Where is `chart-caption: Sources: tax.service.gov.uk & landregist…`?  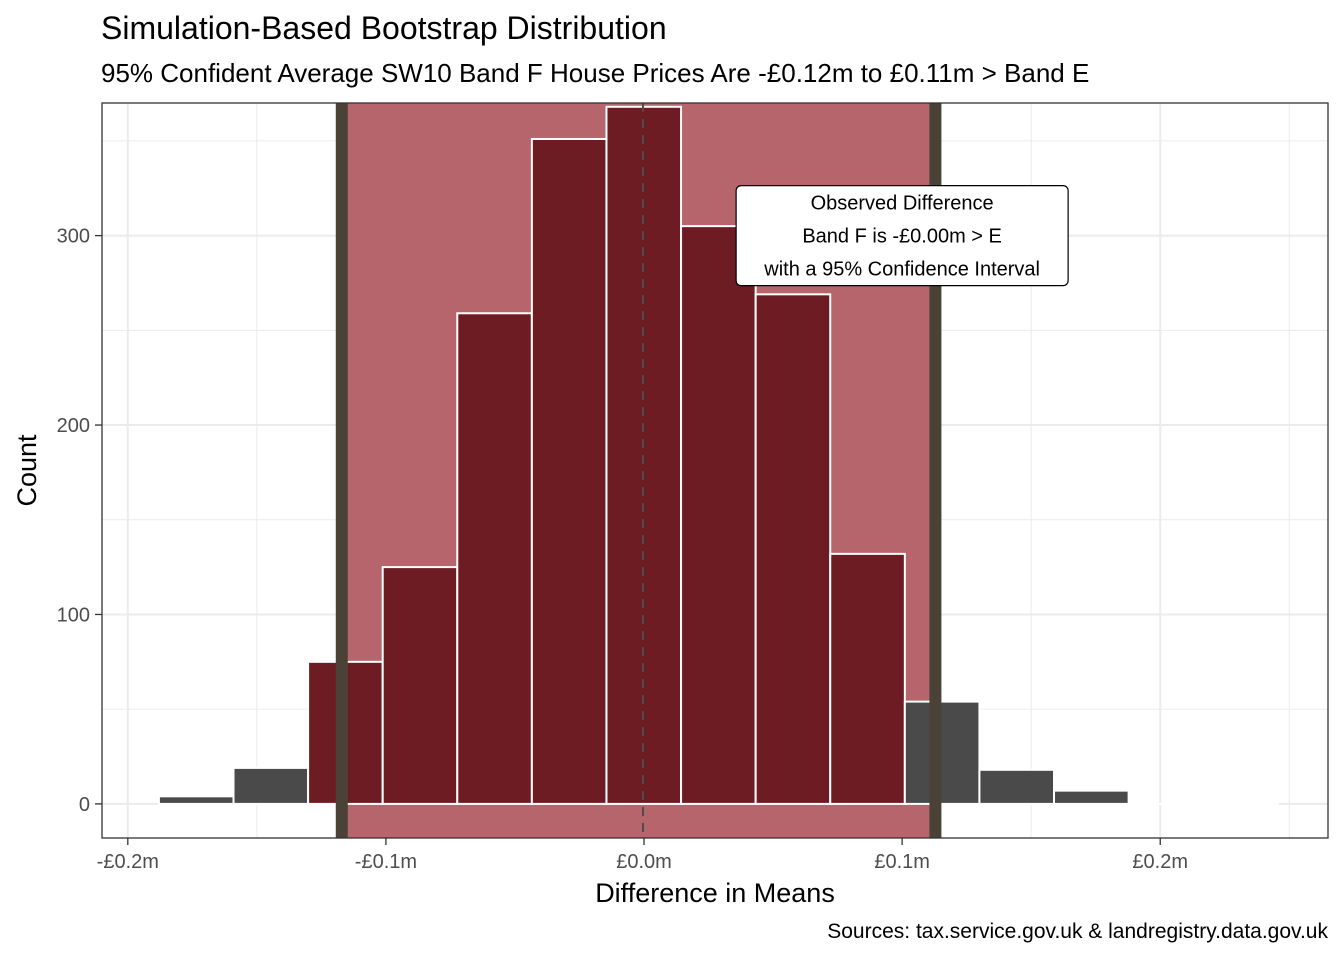
chart-caption: Sources: tax.service.gov.uk & landregist… is located at coordinates (1077, 931).